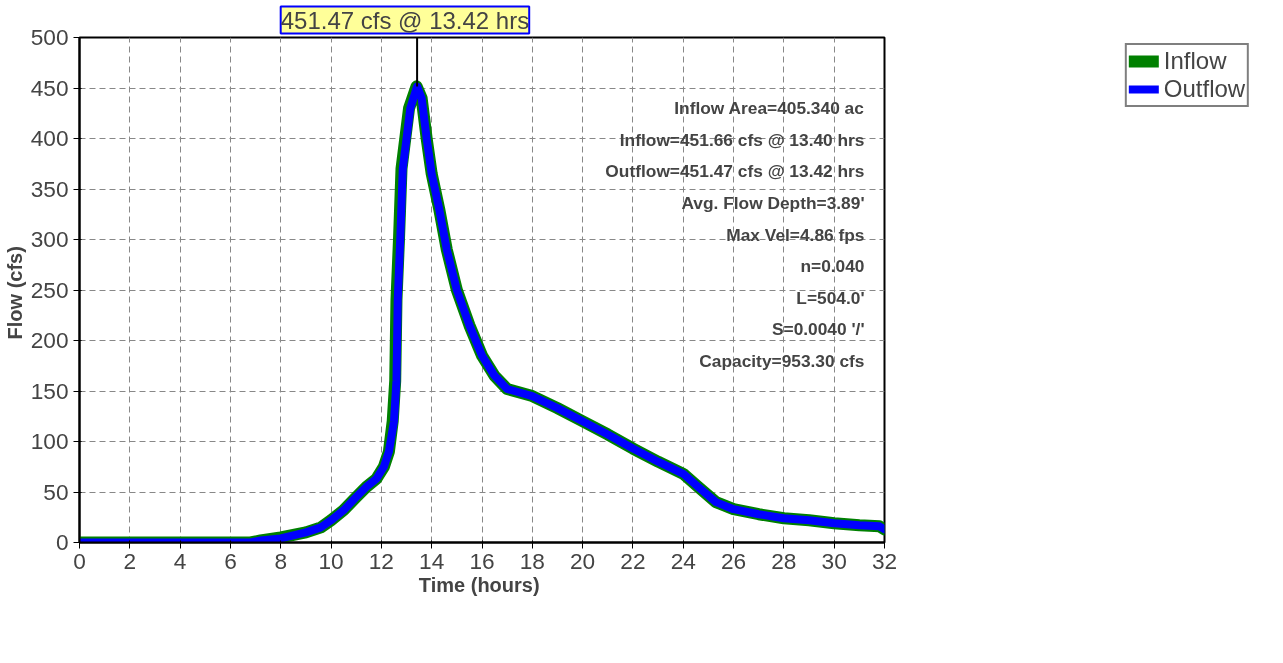 Image resolution: width=1283 pixels, height=663 pixels. I want to click on x-axis-title: Time (hours), so click(479, 584).